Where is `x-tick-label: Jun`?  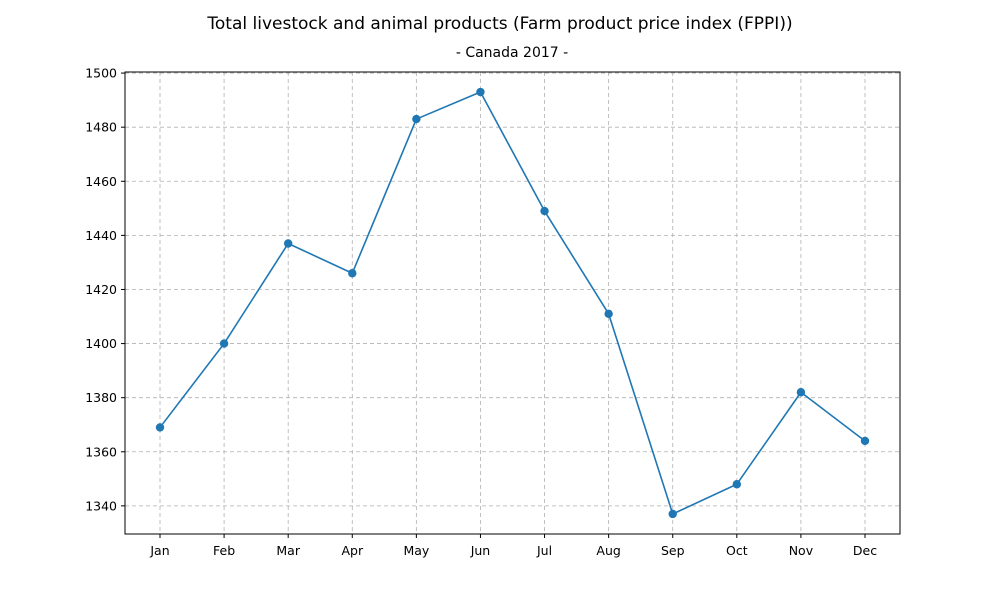
x-tick-label: Jun is located at coordinates (480, 550).